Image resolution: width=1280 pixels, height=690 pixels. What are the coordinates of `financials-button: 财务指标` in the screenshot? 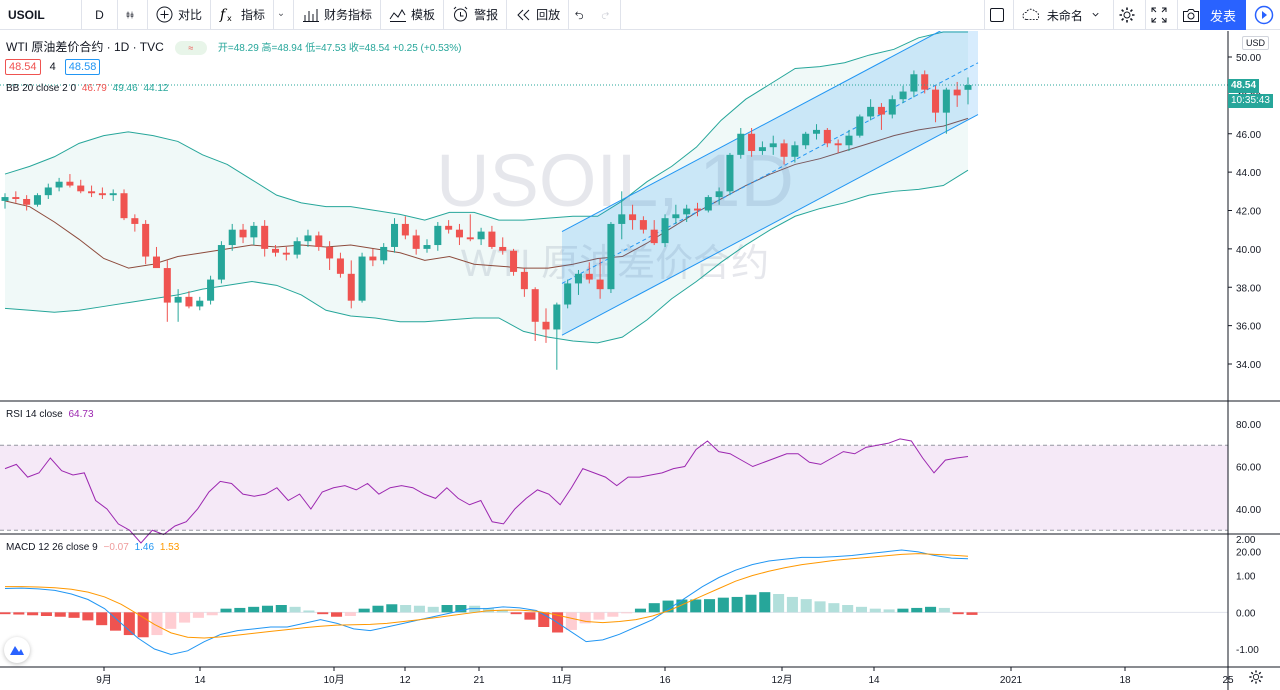 It's located at (338, 15).